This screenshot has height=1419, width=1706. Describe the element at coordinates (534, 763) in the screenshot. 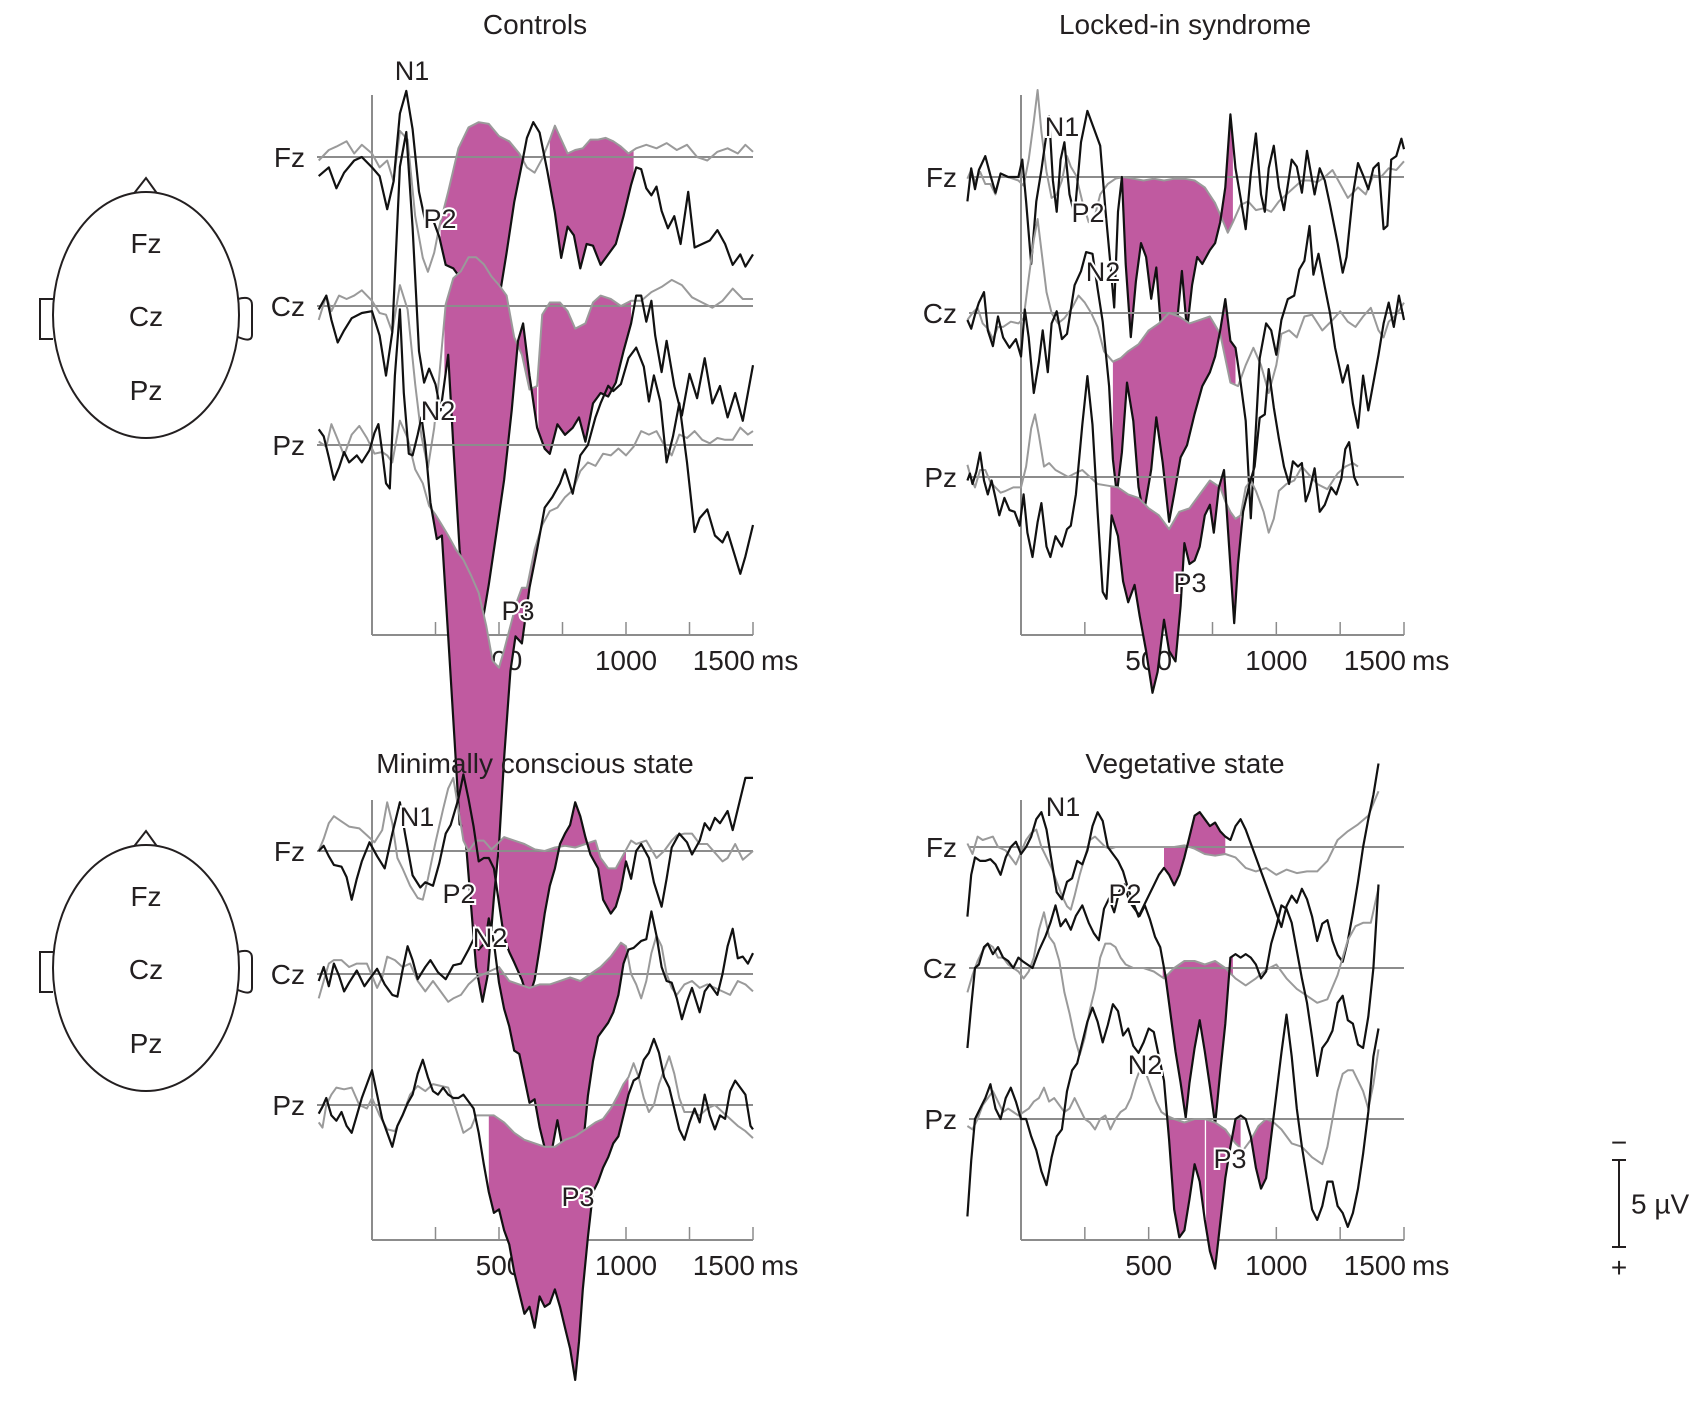

I see `panel-title: Minimally conscious state` at that location.